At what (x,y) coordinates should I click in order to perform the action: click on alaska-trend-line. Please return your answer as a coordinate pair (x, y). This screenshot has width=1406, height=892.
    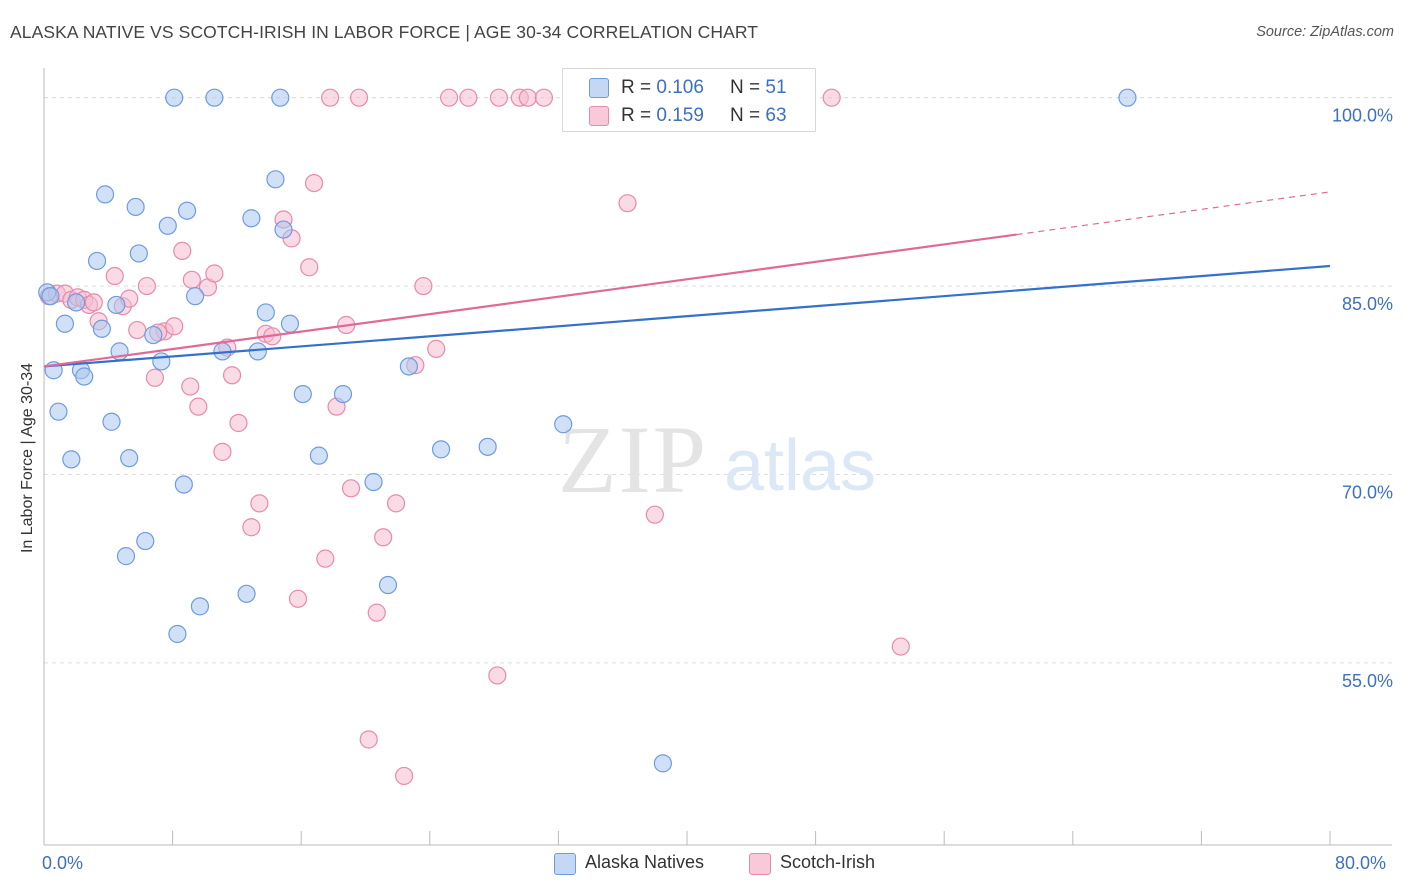
    Looking at the image, I should click on (687, 316).